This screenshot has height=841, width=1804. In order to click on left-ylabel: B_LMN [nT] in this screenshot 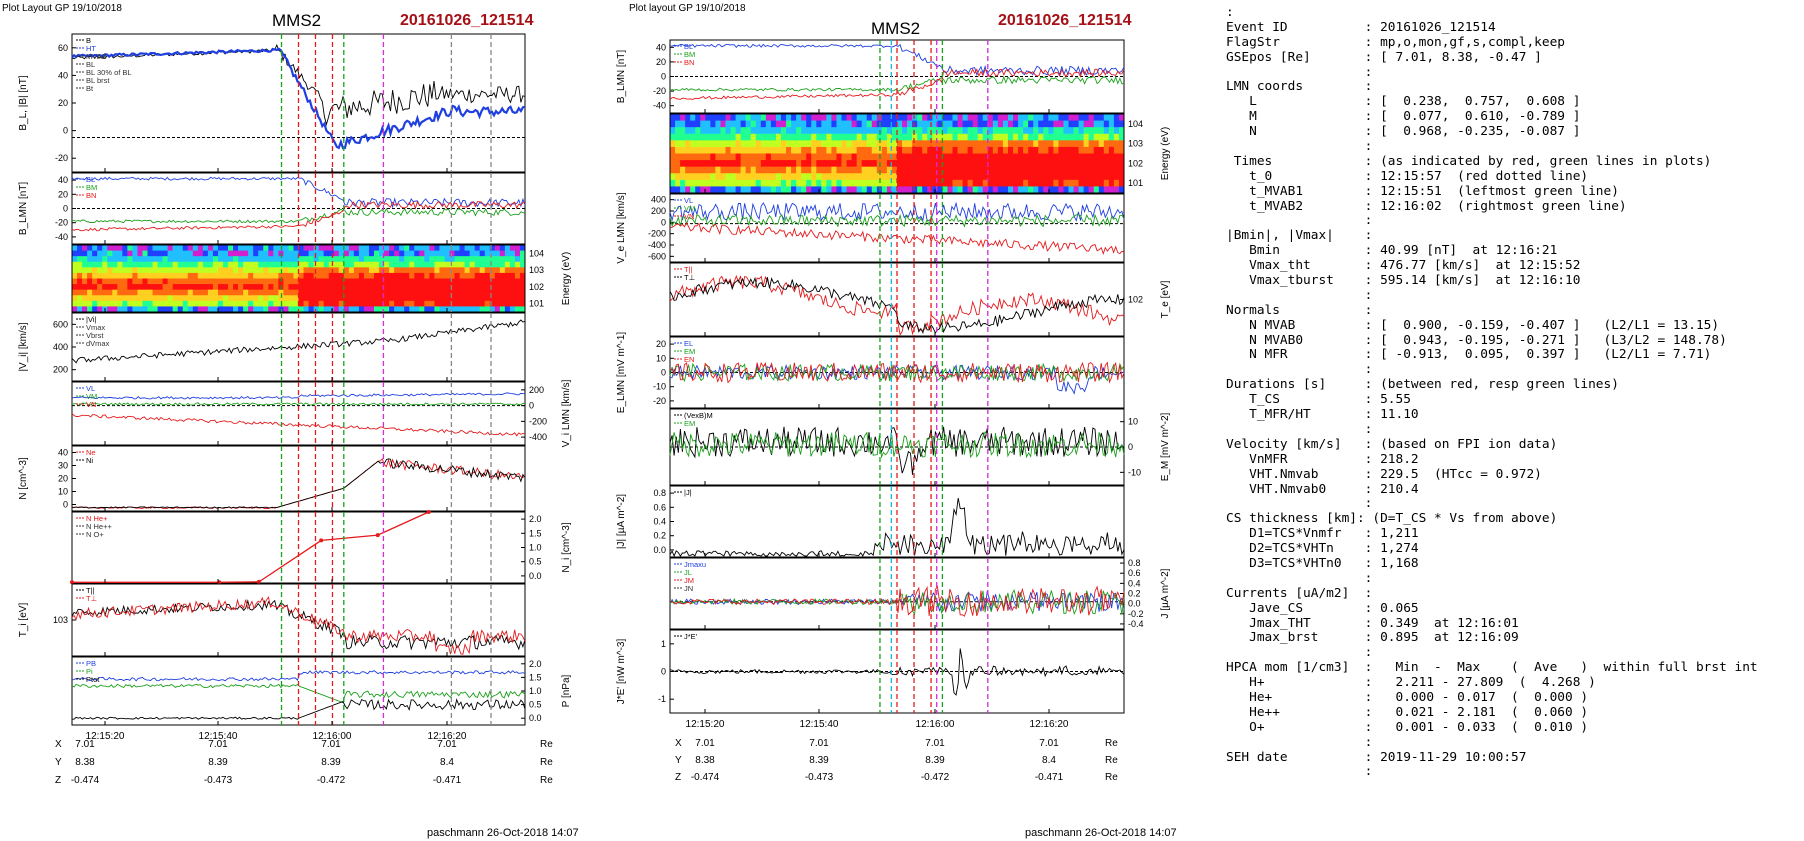, I will do `click(23, 209)`.